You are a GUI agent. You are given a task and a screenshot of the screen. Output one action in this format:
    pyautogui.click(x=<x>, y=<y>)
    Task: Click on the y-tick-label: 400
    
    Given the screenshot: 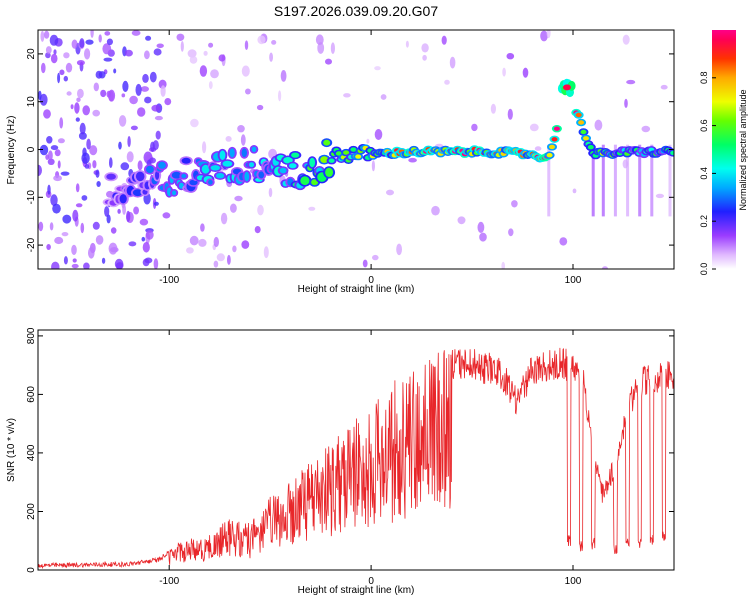 What is the action you would take?
    pyautogui.click(x=31, y=452)
    